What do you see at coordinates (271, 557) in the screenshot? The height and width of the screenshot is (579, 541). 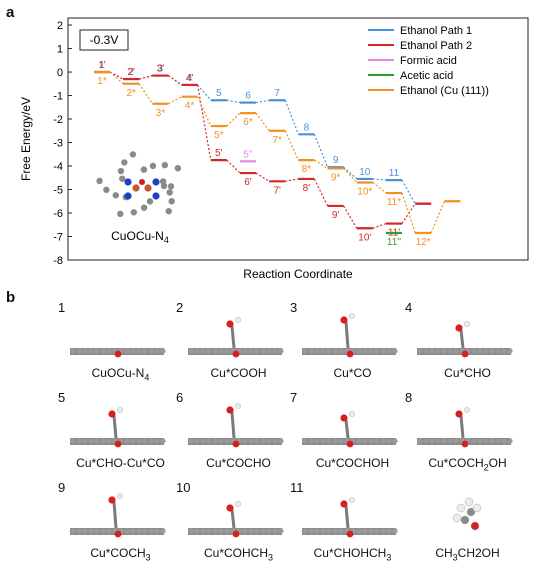 I see `caption-subscript: 3` at bounding box center [271, 557].